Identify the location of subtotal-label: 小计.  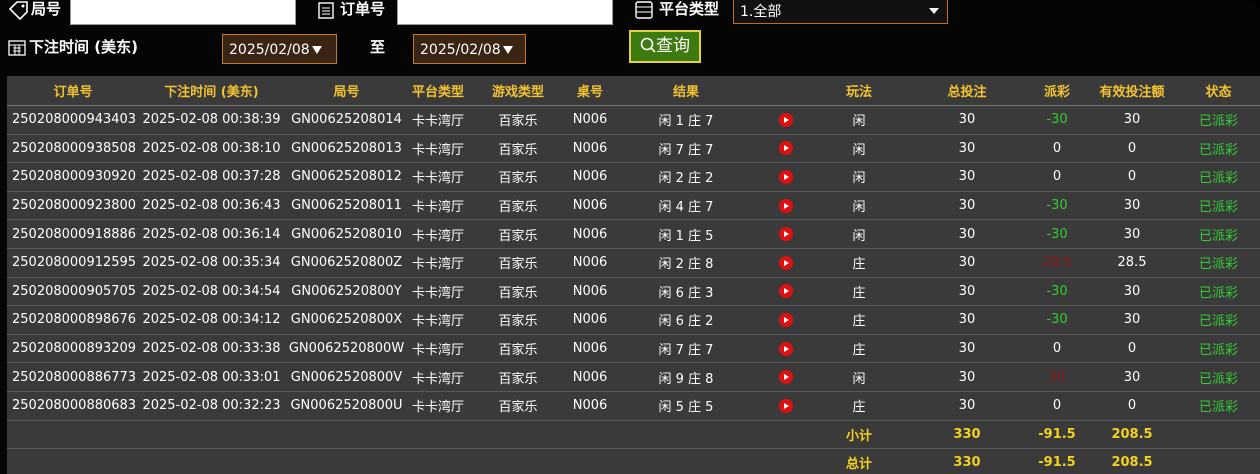
(859, 435).